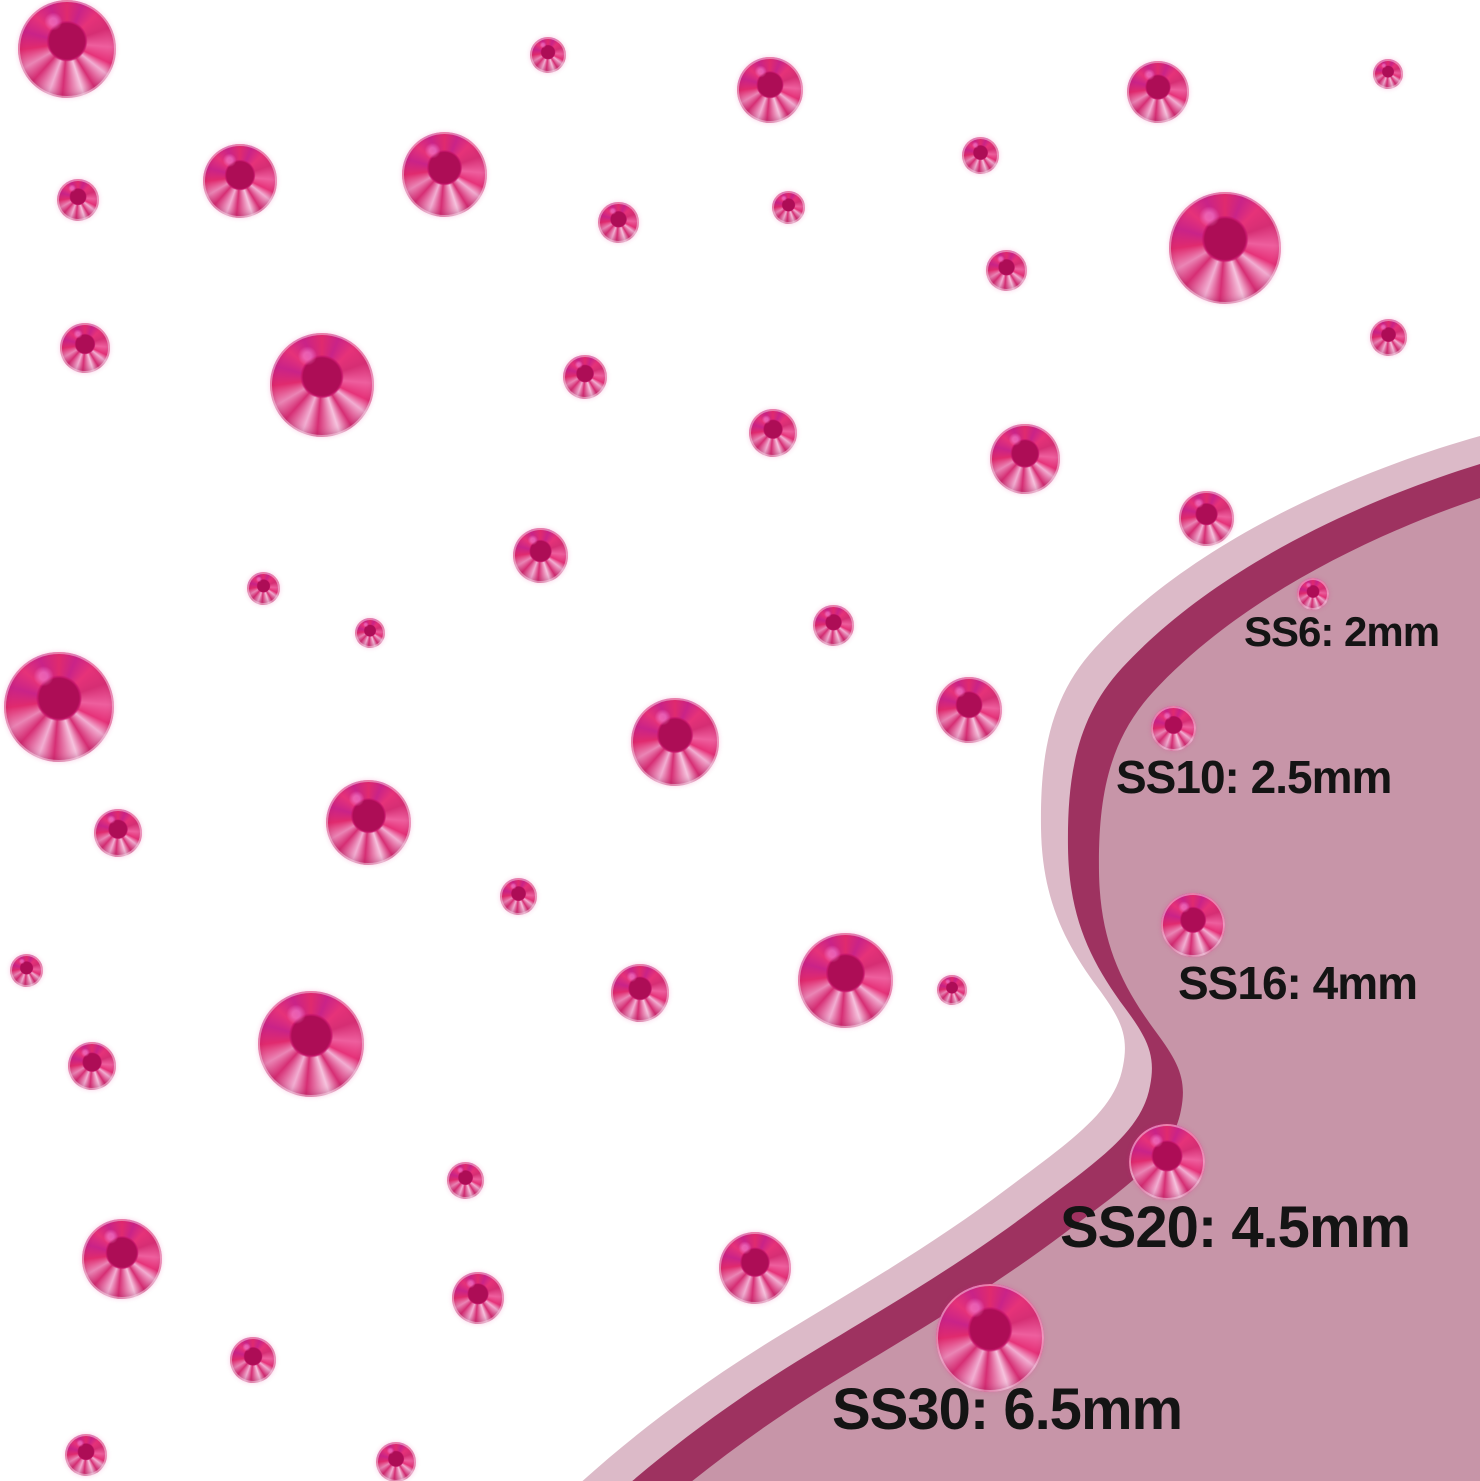  I want to click on size-label-ss16: SS16: 4mm, so click(1298, 983).